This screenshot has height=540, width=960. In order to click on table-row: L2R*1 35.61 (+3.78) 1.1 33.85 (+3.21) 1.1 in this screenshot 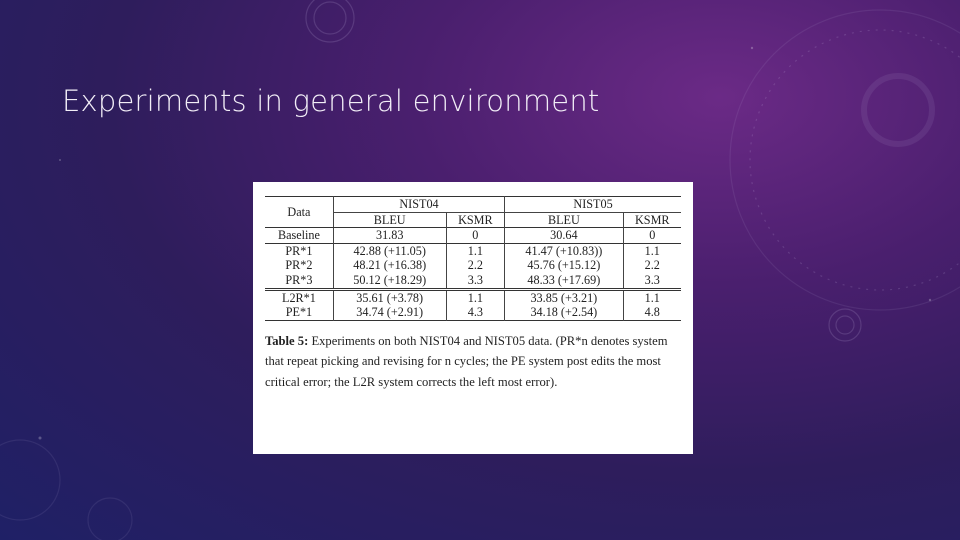, I will do `click(473, 297)`.